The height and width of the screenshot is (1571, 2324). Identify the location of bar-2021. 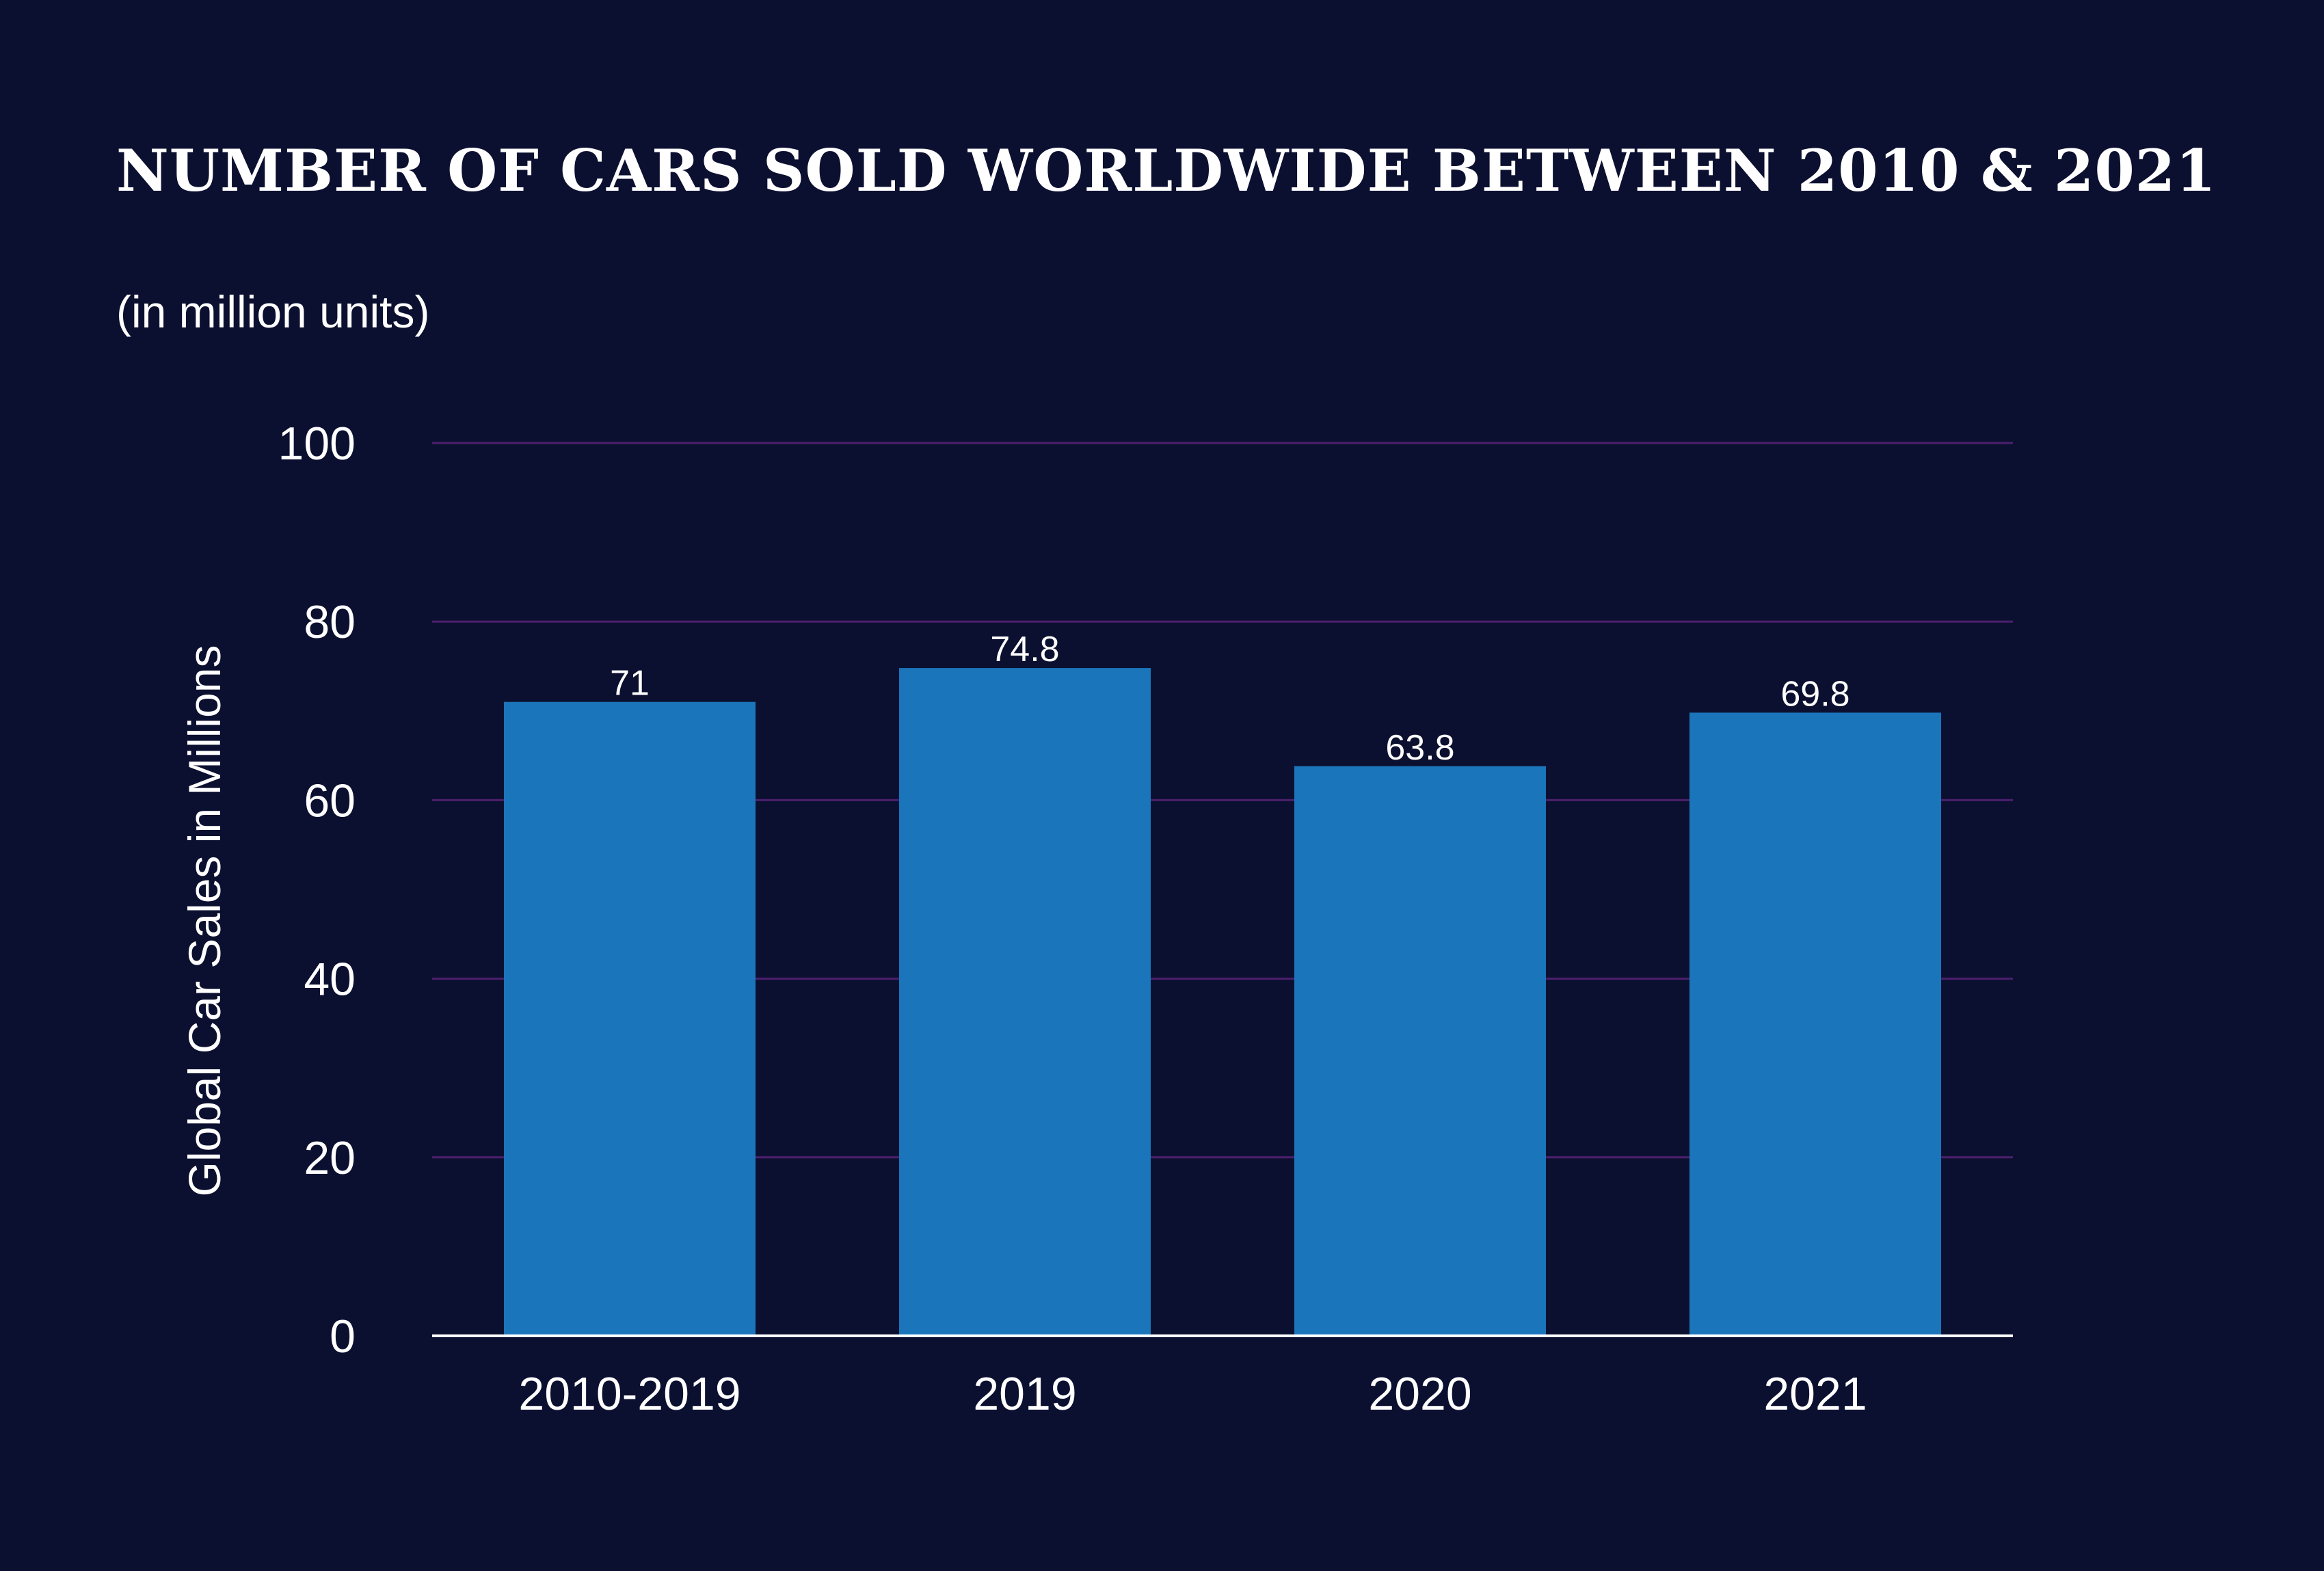
(1815, 1023).